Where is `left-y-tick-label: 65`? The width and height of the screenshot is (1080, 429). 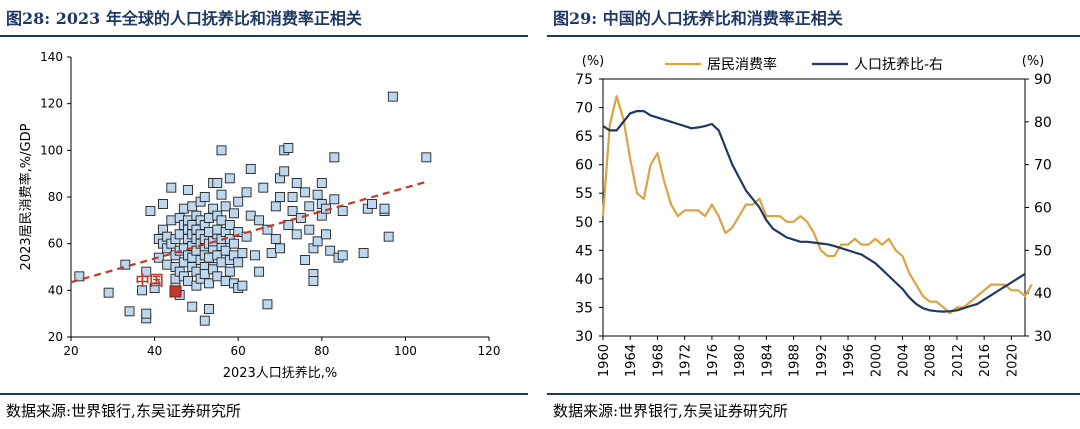
left-y-tick-label: 65 is located at coordinates (584, 137).